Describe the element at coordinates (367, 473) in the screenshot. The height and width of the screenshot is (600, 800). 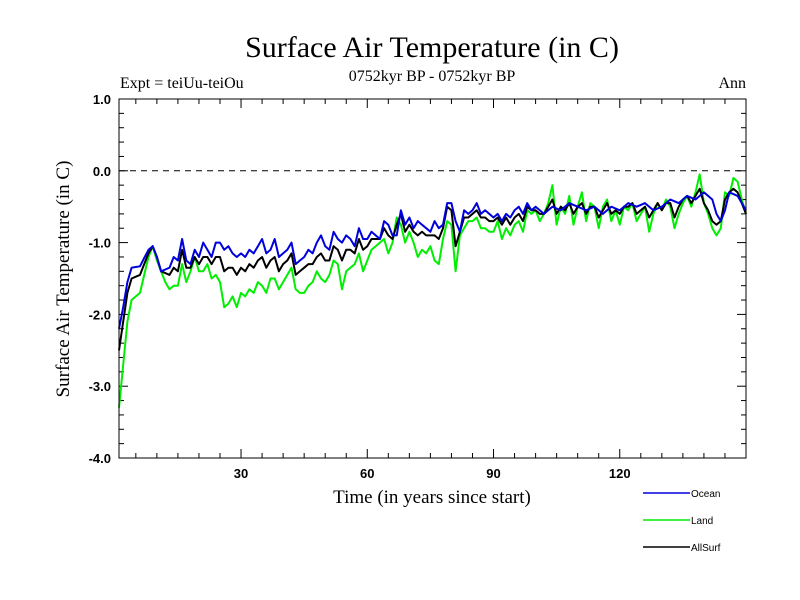
I see `x-tick-label: 60` at that location.